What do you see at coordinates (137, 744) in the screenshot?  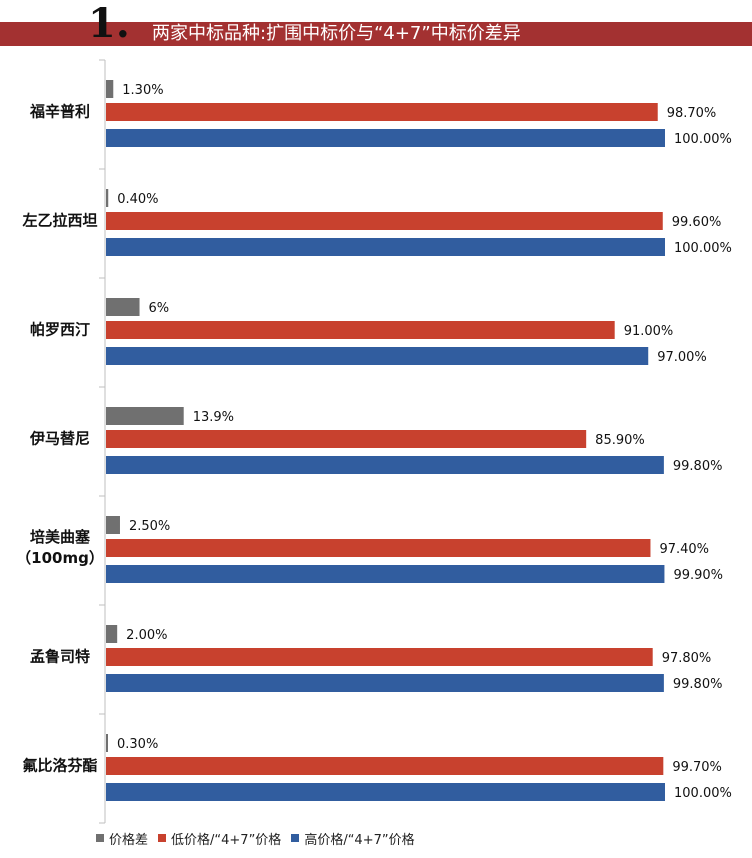 I see `data-label-diff: 0.30%` at bounding box center [137, 744].